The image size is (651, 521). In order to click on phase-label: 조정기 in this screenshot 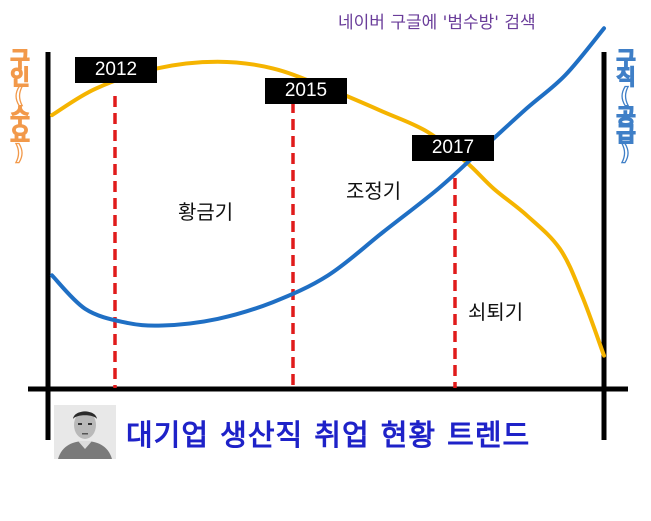, I will do `click(374, 191)`.